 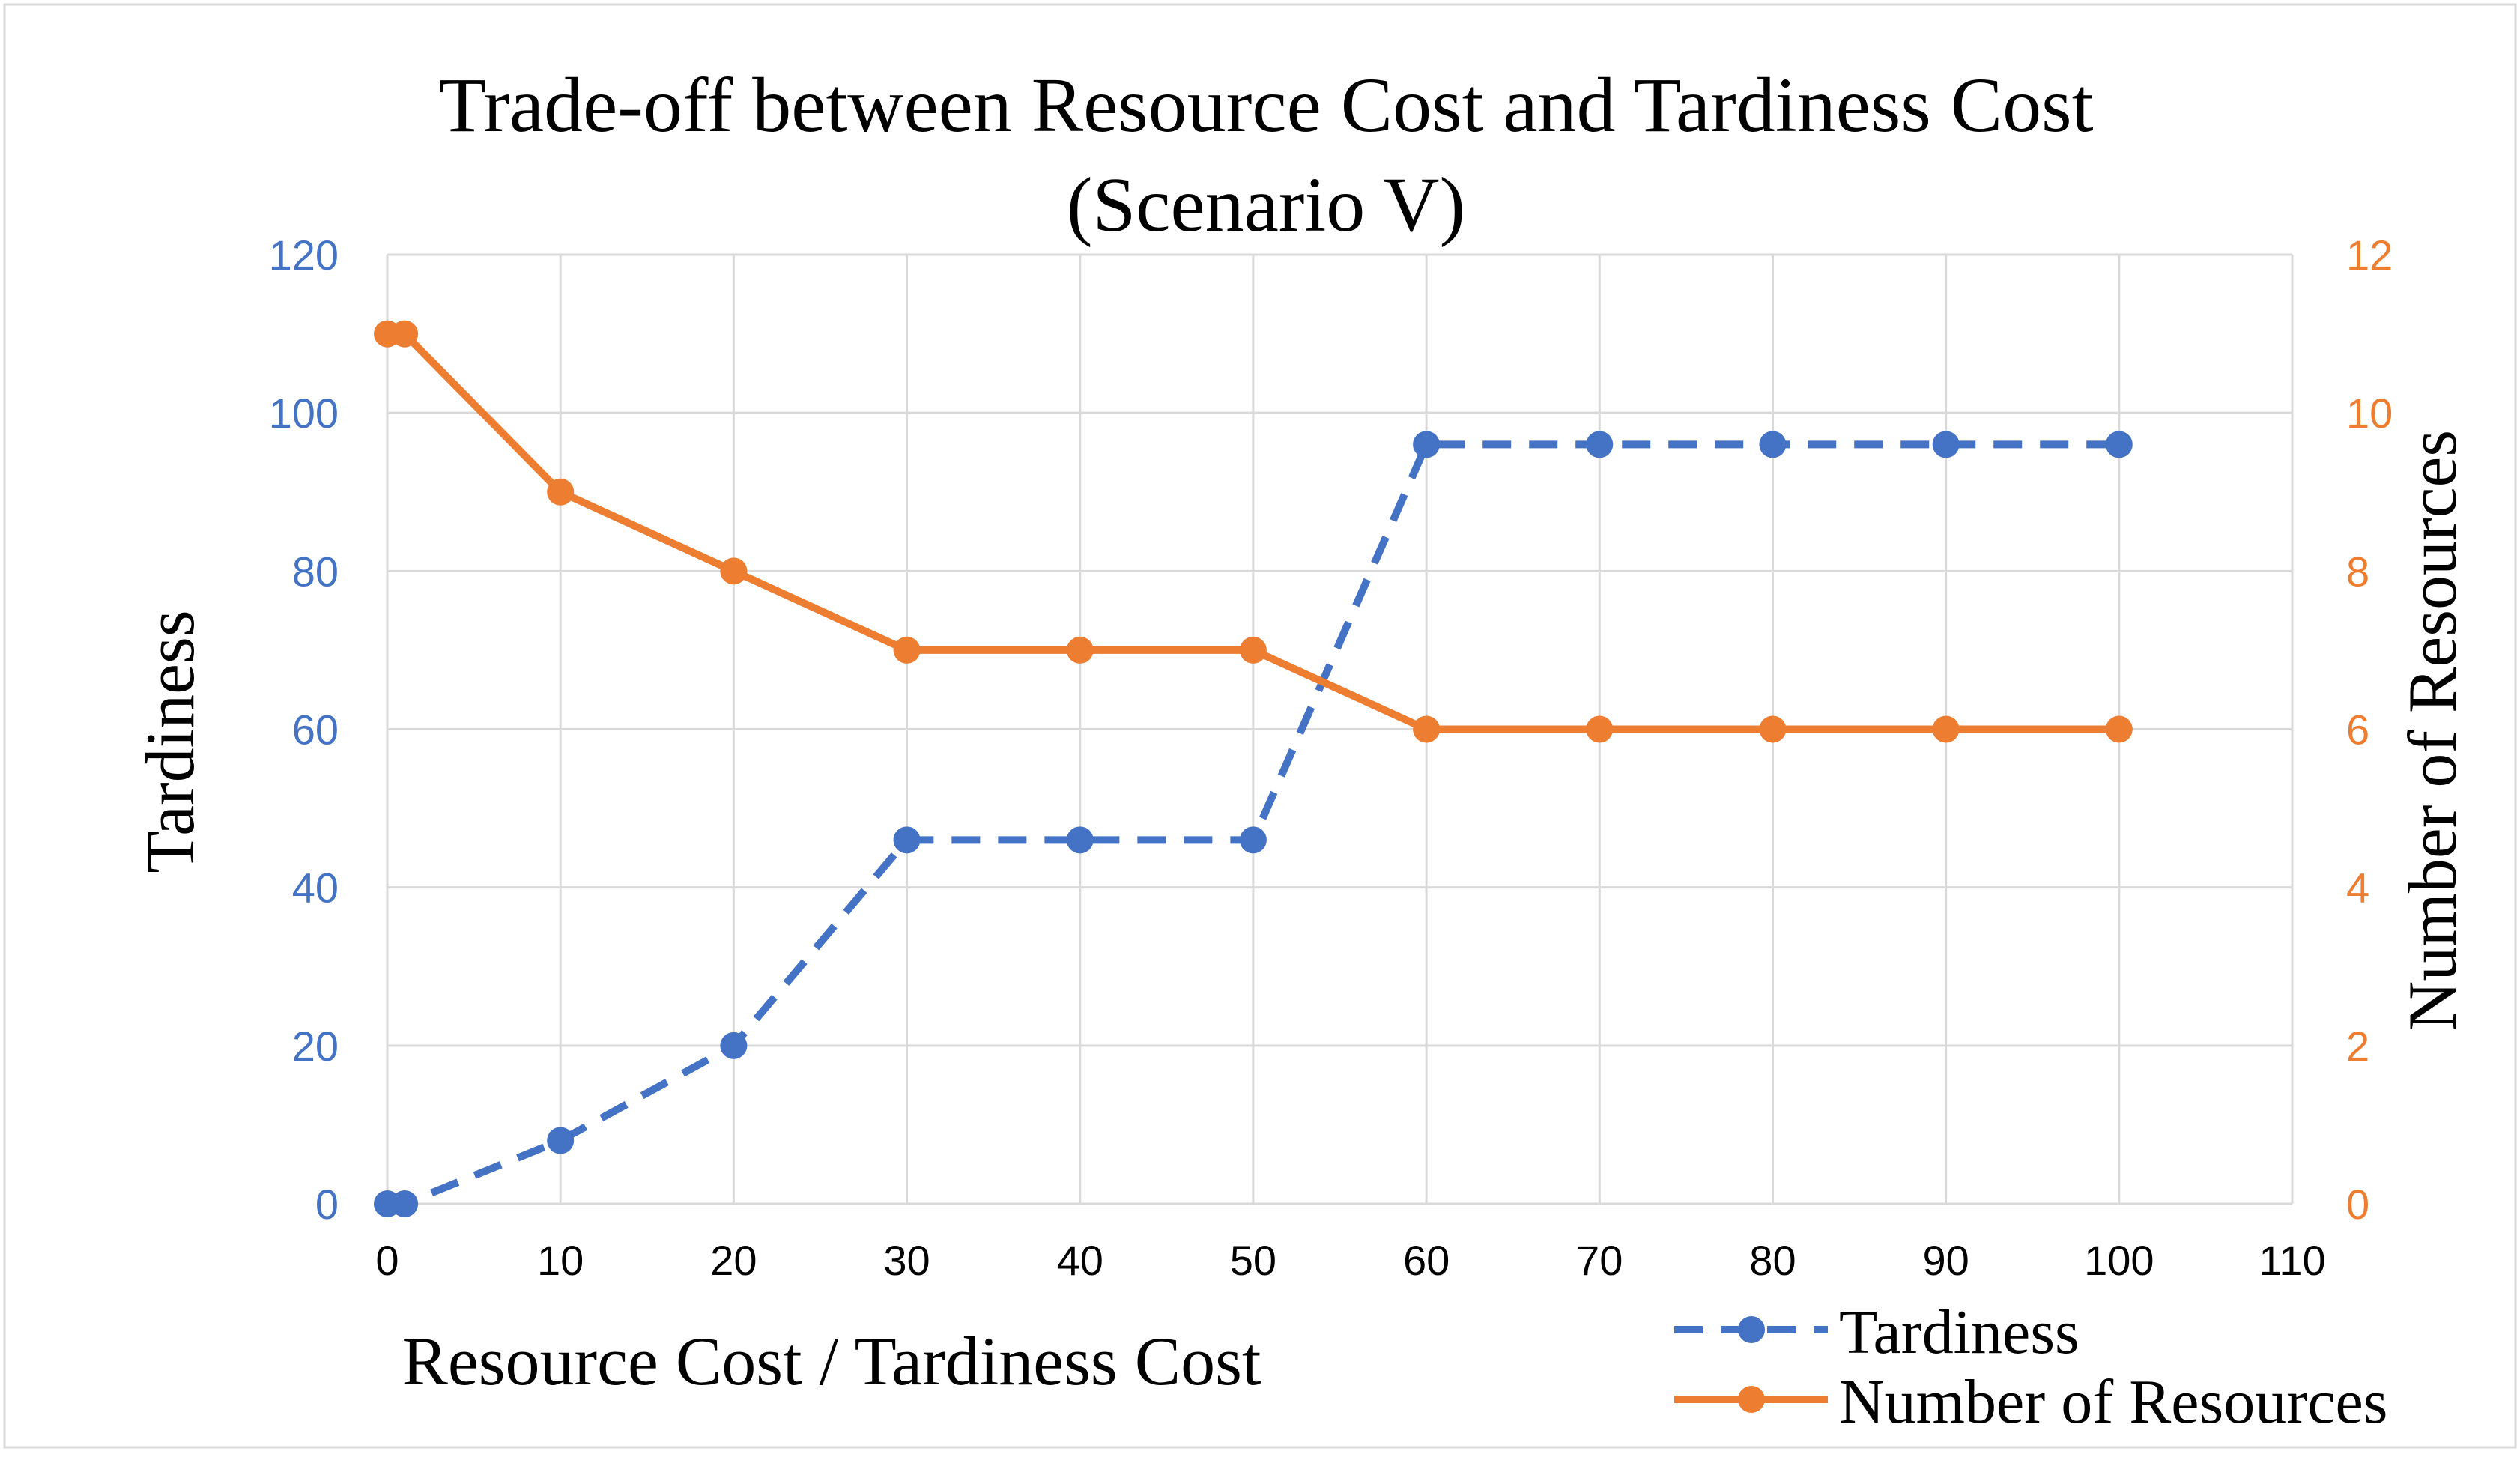 I want to click on legend-label-resources: Number of Resources, so click(x=2113, y=1402).